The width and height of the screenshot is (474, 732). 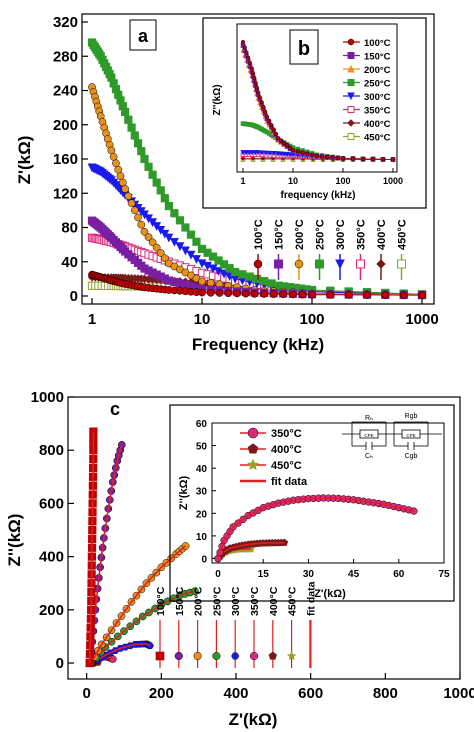 I want to click on c-legend-label: 100°C, so click(x=161, y=601).